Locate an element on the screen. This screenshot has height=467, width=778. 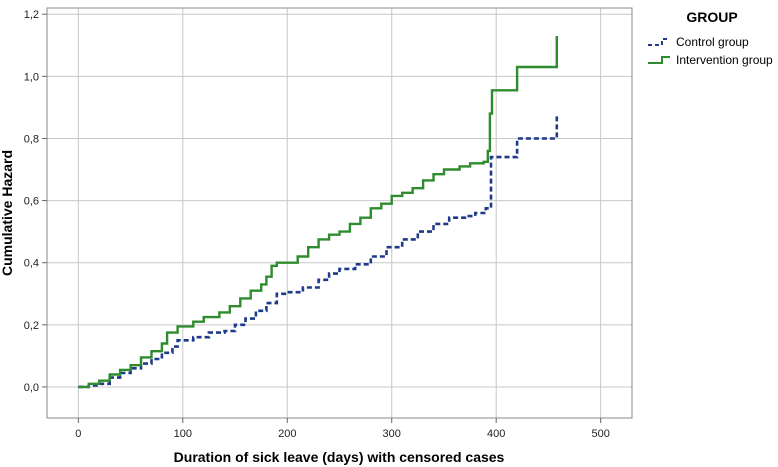
legend-label-intervention: Intervention group is located at coordinates (724, 60).